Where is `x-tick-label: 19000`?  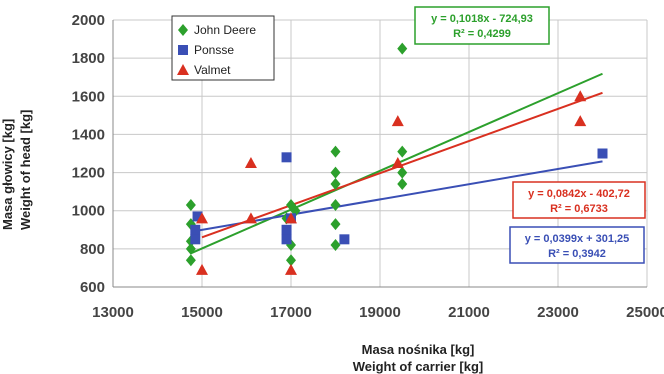
x-tick-label: 19000 is located at coordinates (380, 312).